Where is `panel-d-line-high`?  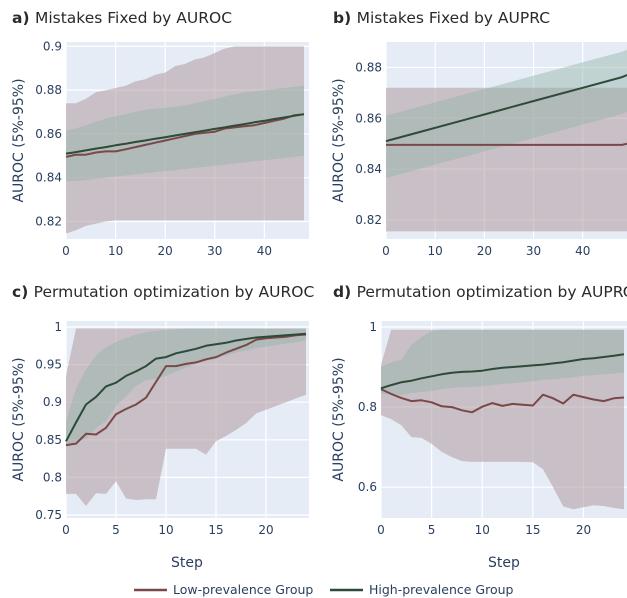
panel-d-line-high is located at coordinates (502, 371).